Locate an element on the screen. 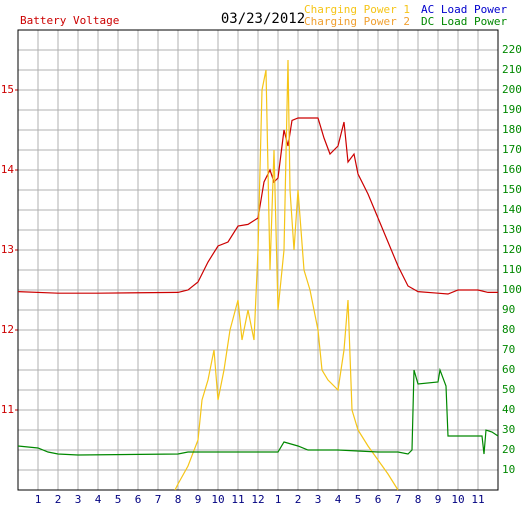 The width and height of the screenshot is (527, 510). legend-entry: DC Load Power is located at coordinates (464, 21).